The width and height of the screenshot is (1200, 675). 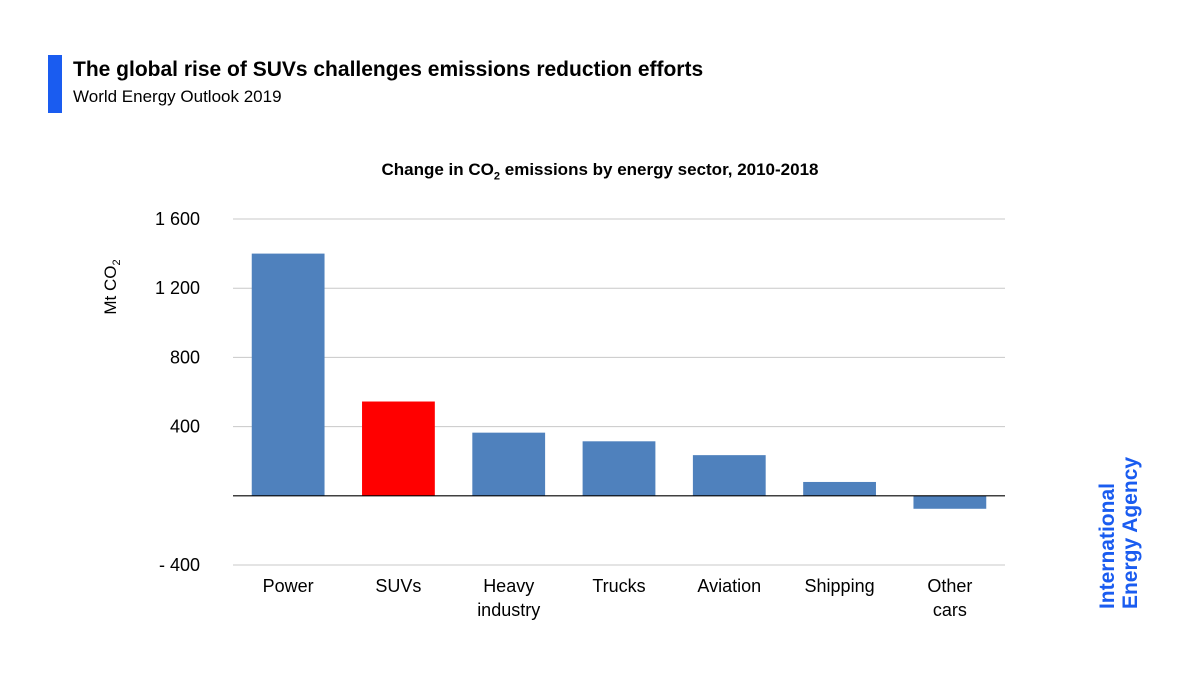 I want to click on chart-title-post: emissions by energy sector, 2010-2018, so click(x=659, y=169).